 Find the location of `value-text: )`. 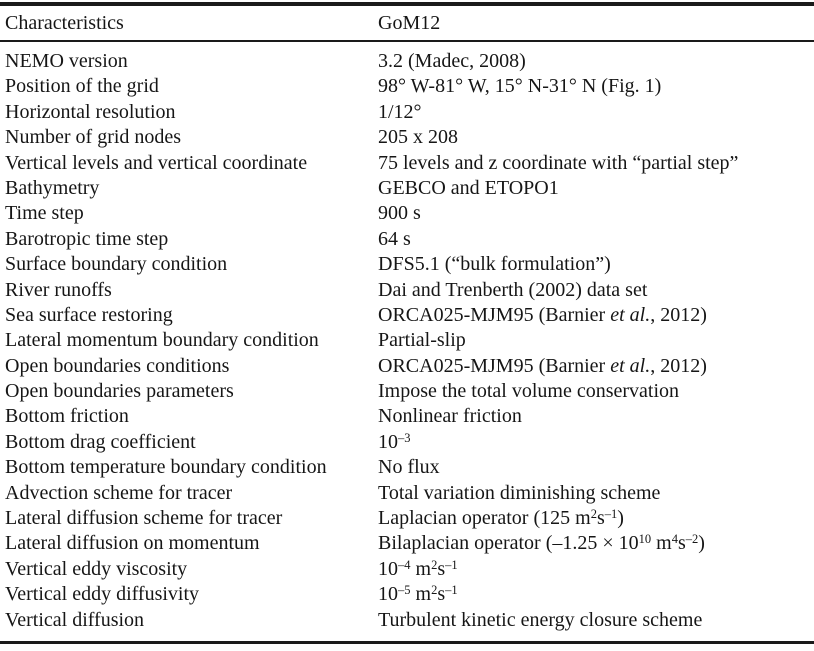

value-text: ) is located at coordinates (701, 543).